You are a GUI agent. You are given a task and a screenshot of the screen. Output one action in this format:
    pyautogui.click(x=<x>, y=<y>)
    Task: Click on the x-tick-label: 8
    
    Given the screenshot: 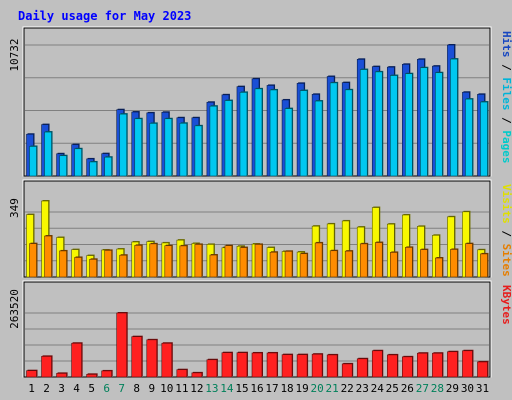 What is the action you would take?
    pyautogui.click(x=136, y=388)
    